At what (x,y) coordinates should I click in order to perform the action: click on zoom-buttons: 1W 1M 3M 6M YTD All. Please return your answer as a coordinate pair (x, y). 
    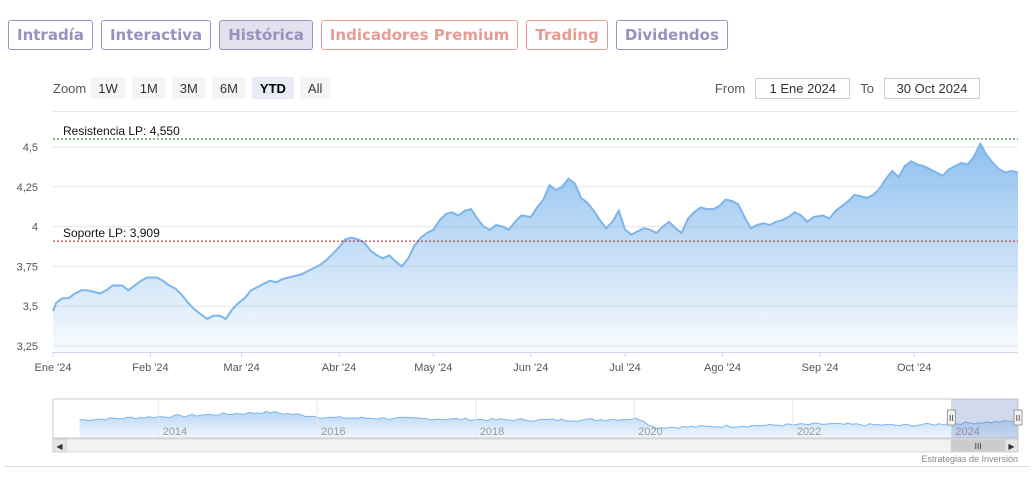
    Looking at the image, I should click on (213, 88).